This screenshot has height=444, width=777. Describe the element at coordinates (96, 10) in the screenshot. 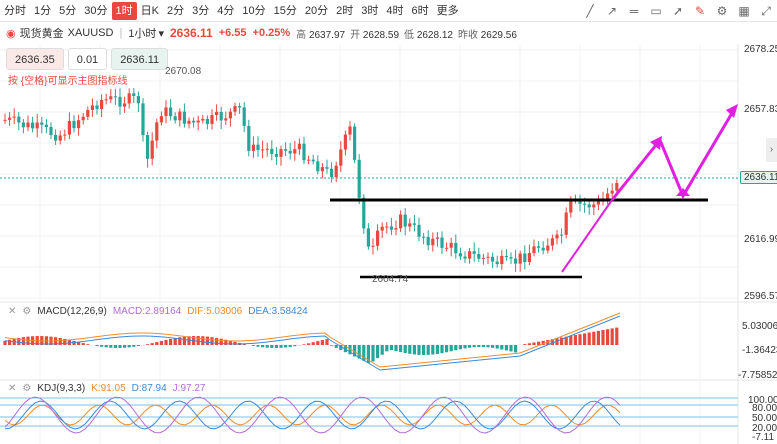

I see `timeframe-3: 30分` at that location.